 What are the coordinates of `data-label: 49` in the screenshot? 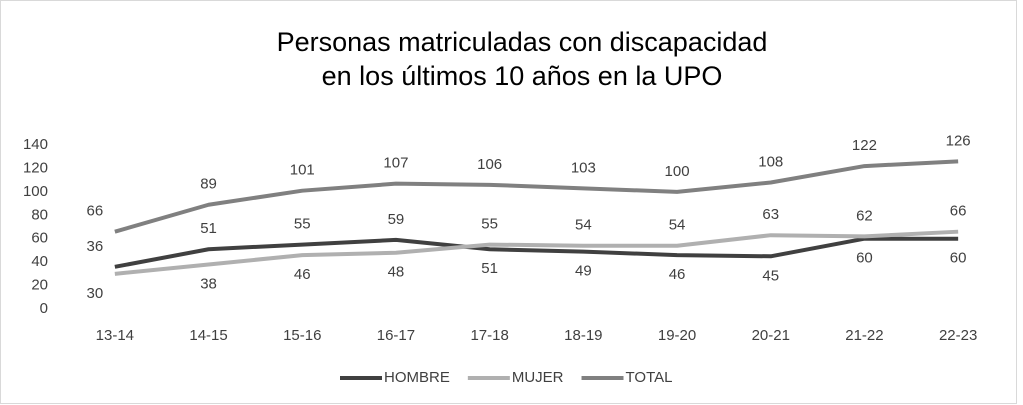 It's located at (583, 271).